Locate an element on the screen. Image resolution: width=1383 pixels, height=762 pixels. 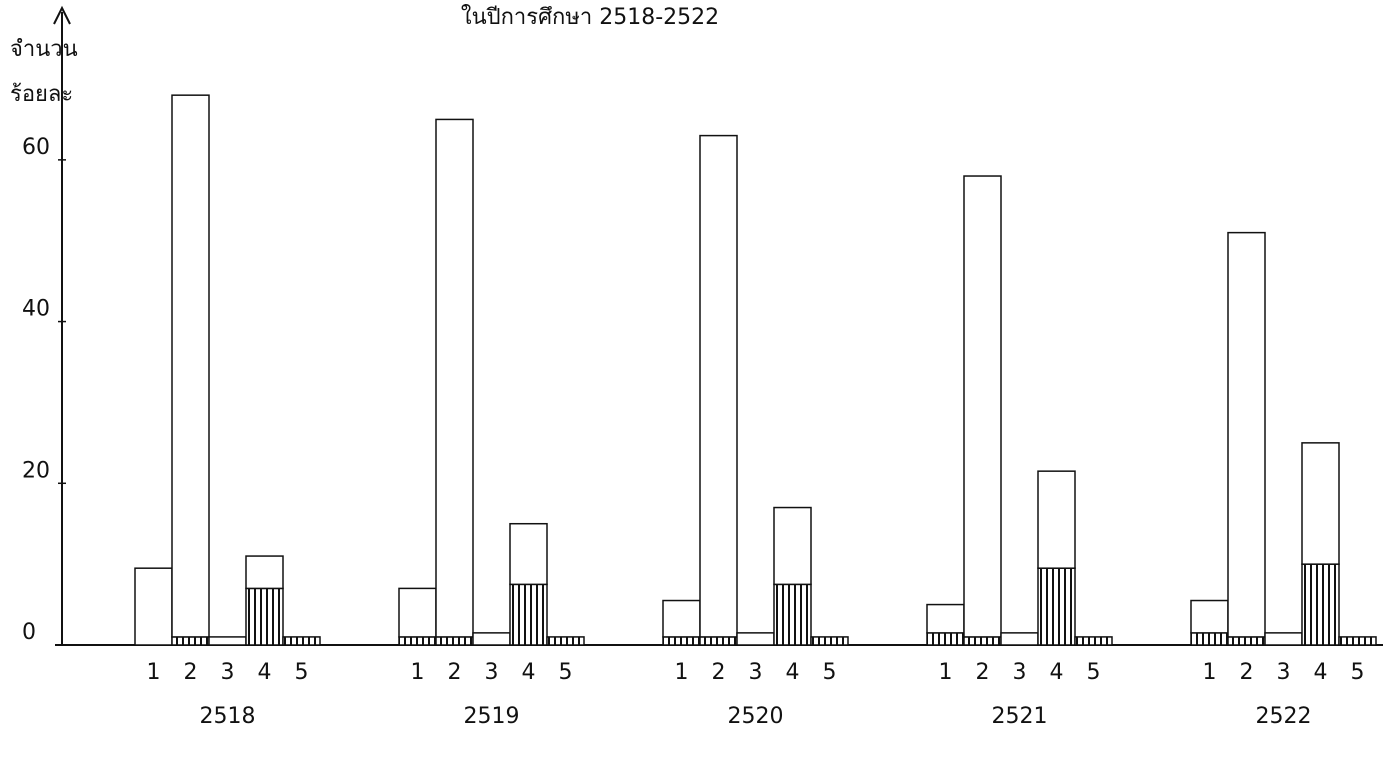
y-tick-label: 20 is located at coordinates (36, 470).